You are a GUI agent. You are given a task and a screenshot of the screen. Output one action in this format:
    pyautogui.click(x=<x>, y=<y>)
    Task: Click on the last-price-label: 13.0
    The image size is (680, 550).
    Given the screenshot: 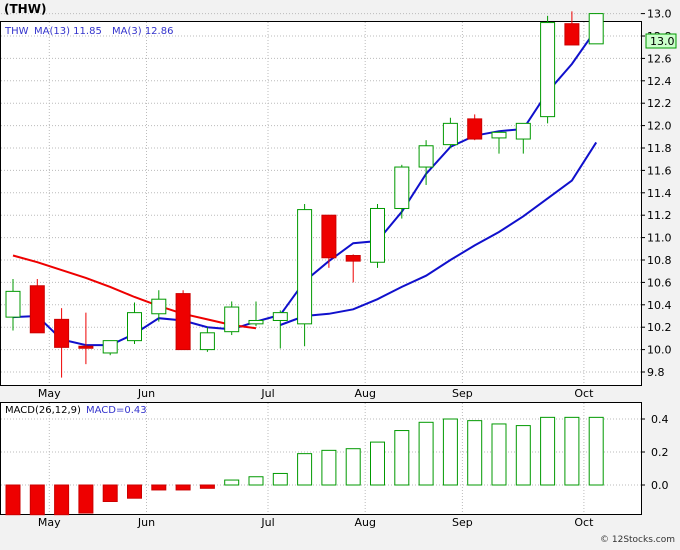 What is the action you would take?
    pyautogui.click(x=662, y=41)
    